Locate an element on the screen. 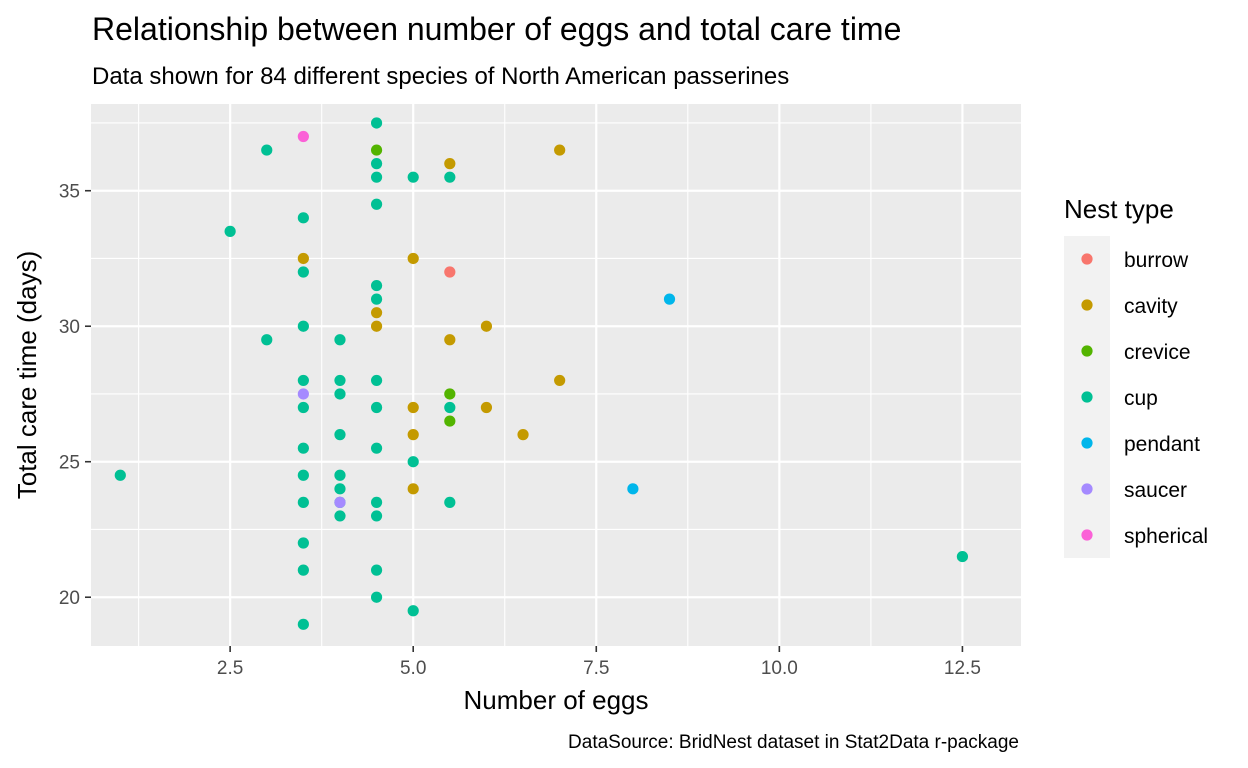  legend-title: Nest type is located at coordinates (1119, 209).